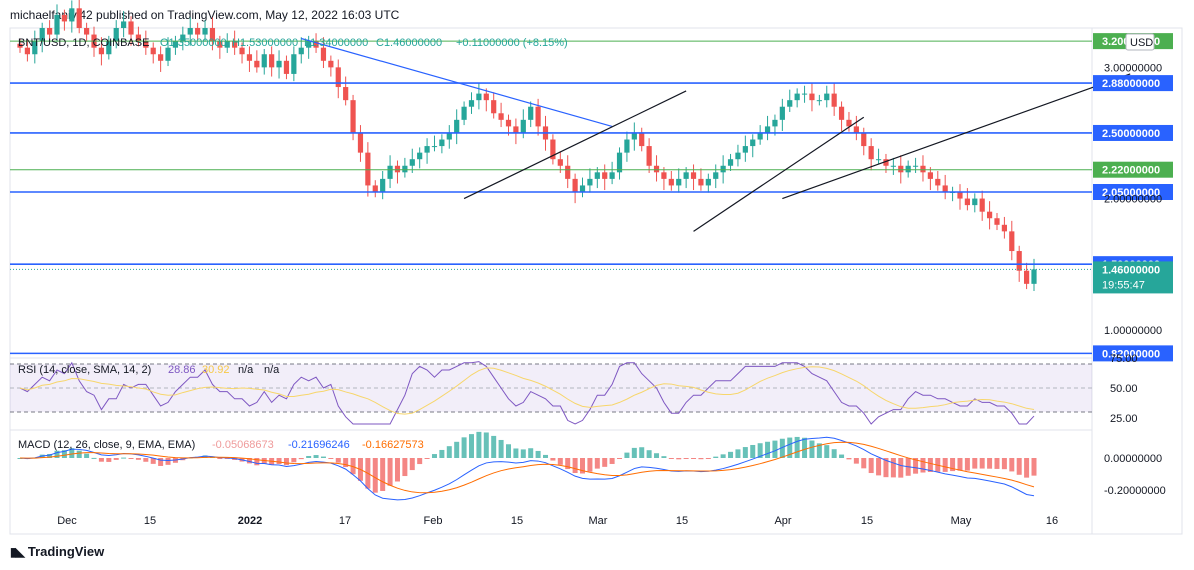  I want to click on time-tick-label: Apr, so click(782, 521).